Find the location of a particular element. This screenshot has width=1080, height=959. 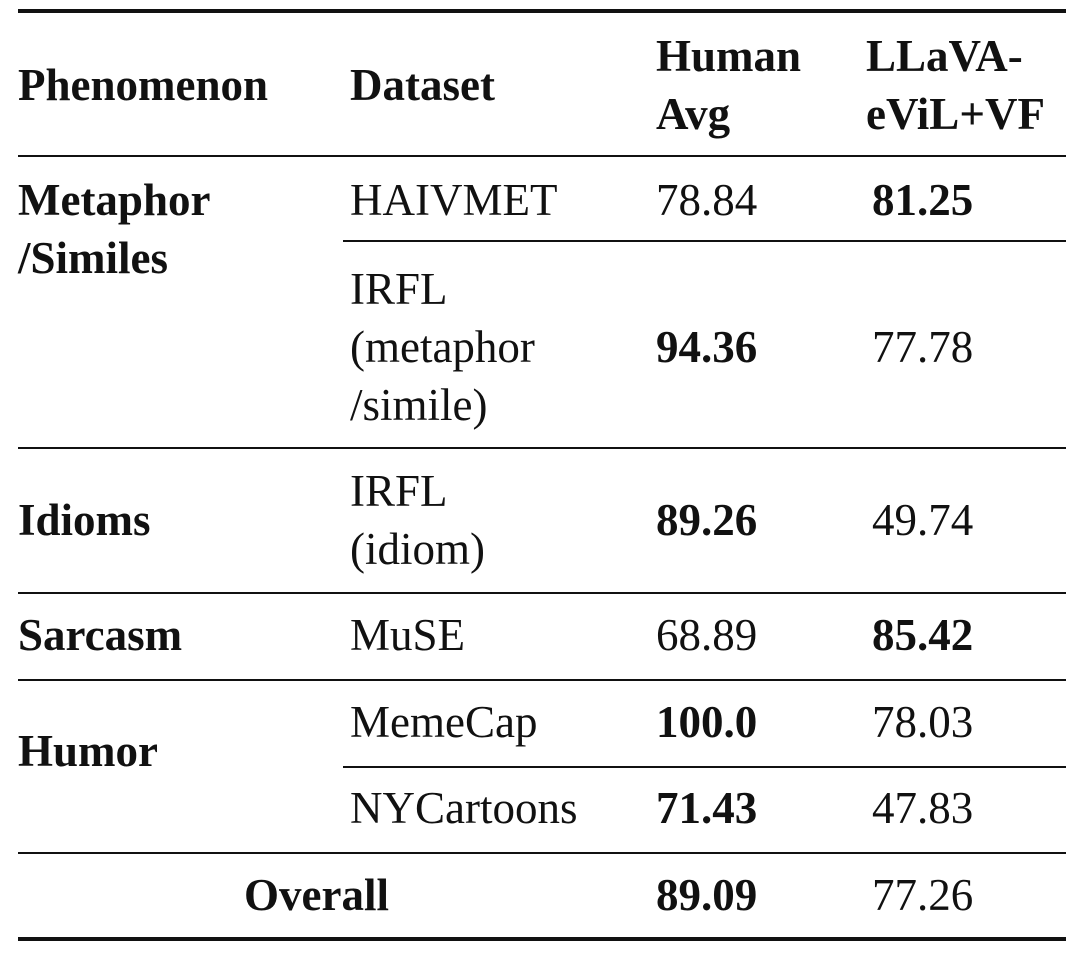

header-dataset: Dataset is located at coordinates (422, 85).